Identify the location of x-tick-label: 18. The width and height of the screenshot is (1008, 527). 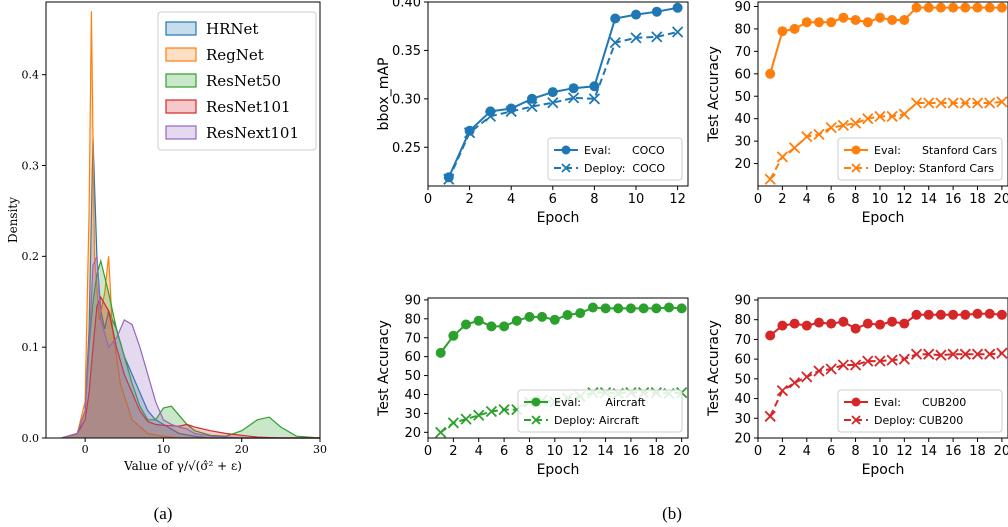
(656, 451).